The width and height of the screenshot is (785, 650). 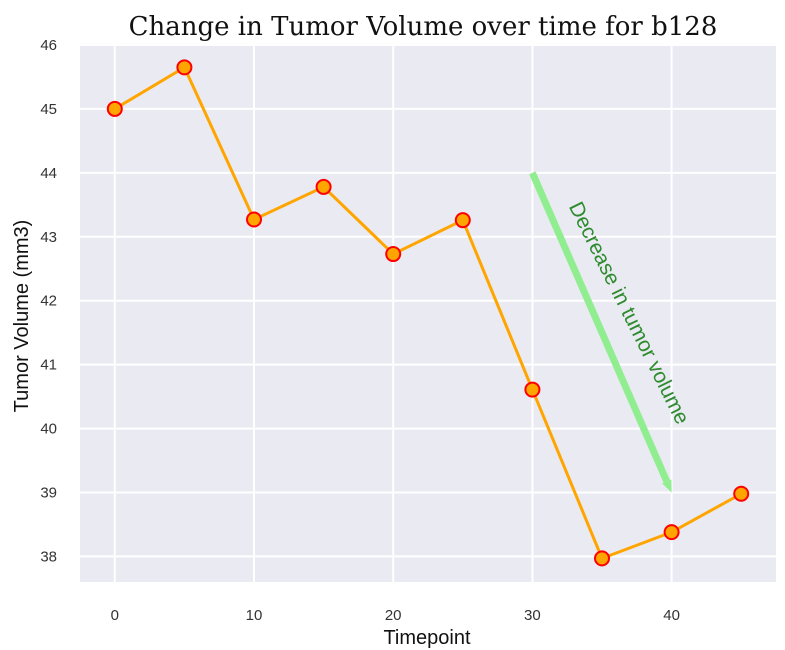 I want to click on annotation-arrow, so click(x=600, y=327).